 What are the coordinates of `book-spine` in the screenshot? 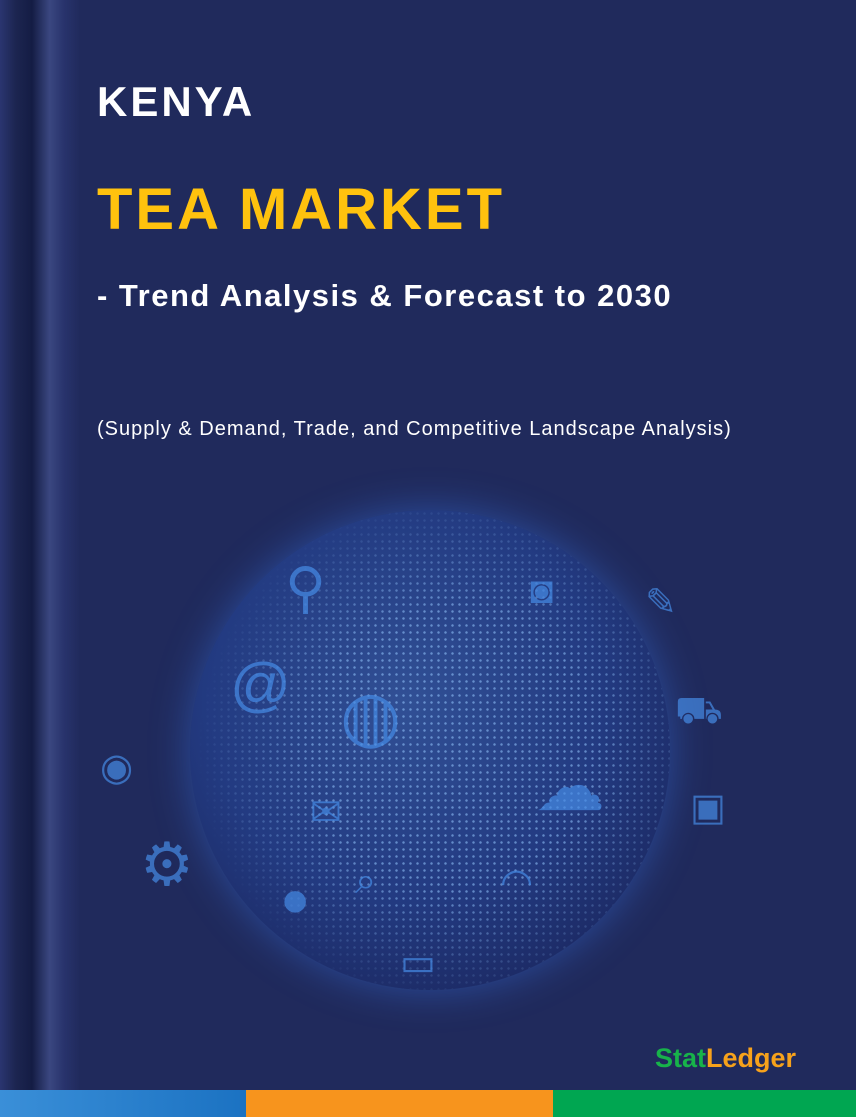 It's located at (40, 545).